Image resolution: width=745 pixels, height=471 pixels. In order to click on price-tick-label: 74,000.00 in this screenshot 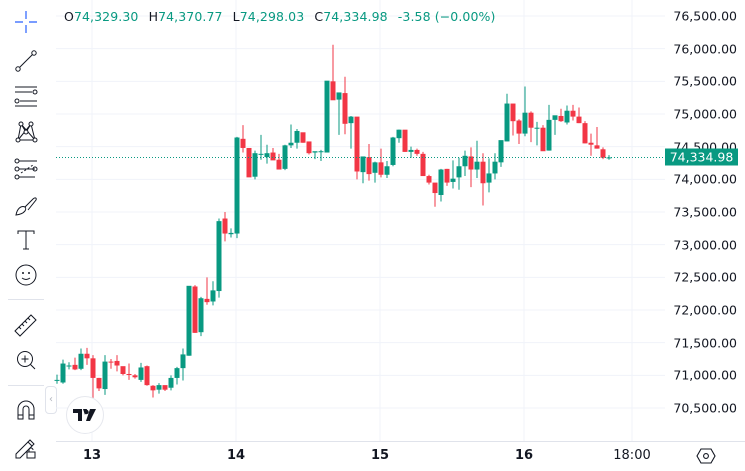, I will do `click(705, 179)`.